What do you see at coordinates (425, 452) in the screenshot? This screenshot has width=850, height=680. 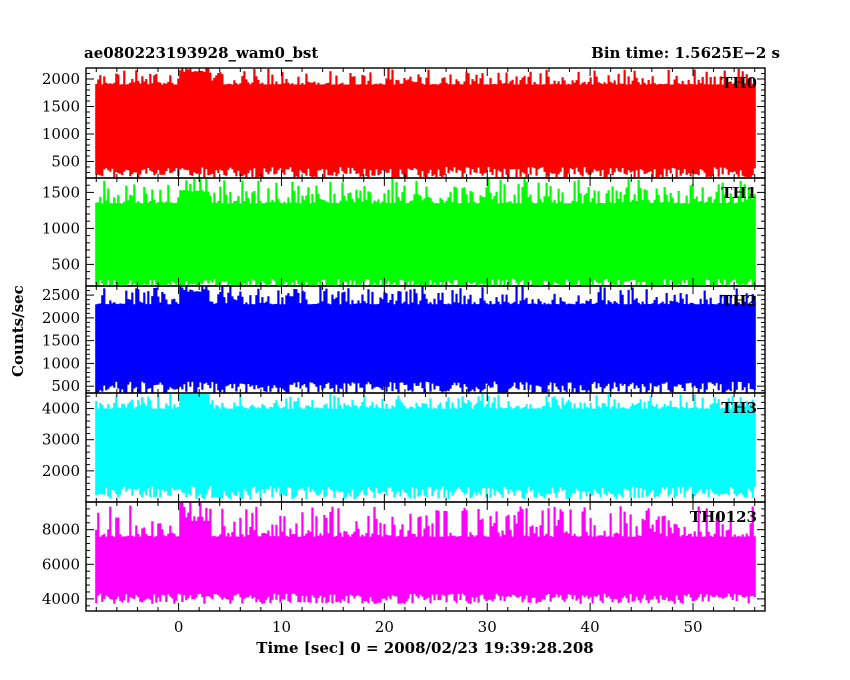 I see `series-band-th3` at bounding box center [425, 452].